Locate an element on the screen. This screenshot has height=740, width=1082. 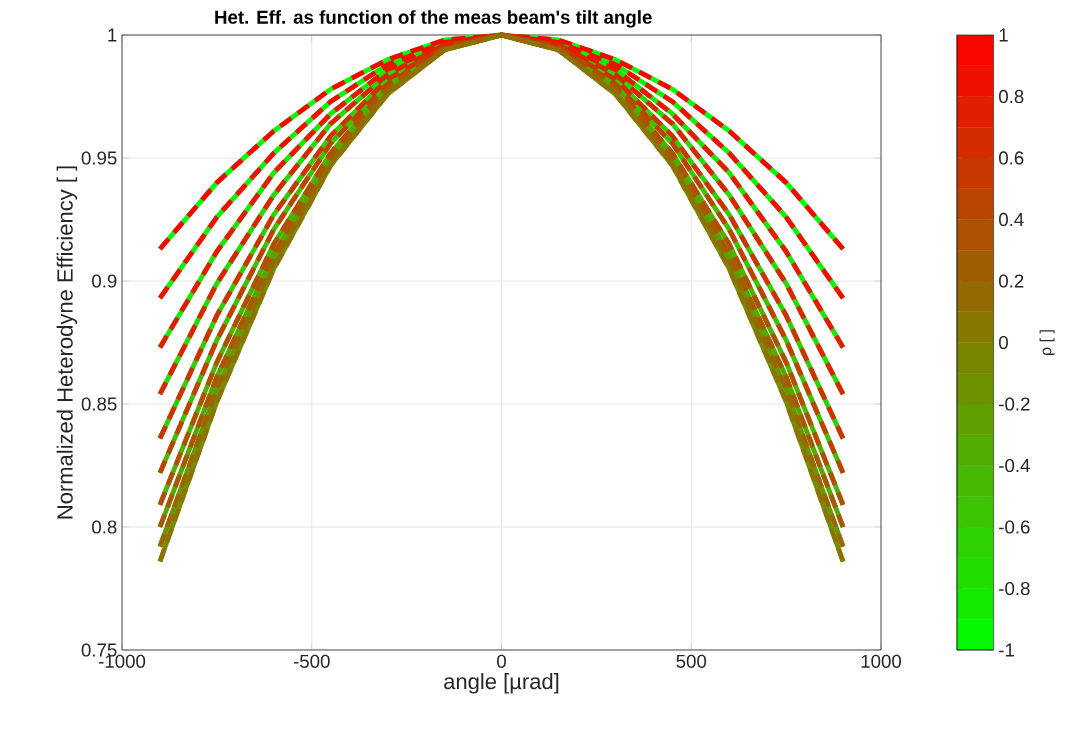
y-tick-label: 1 is located at coordinates (112, 35).